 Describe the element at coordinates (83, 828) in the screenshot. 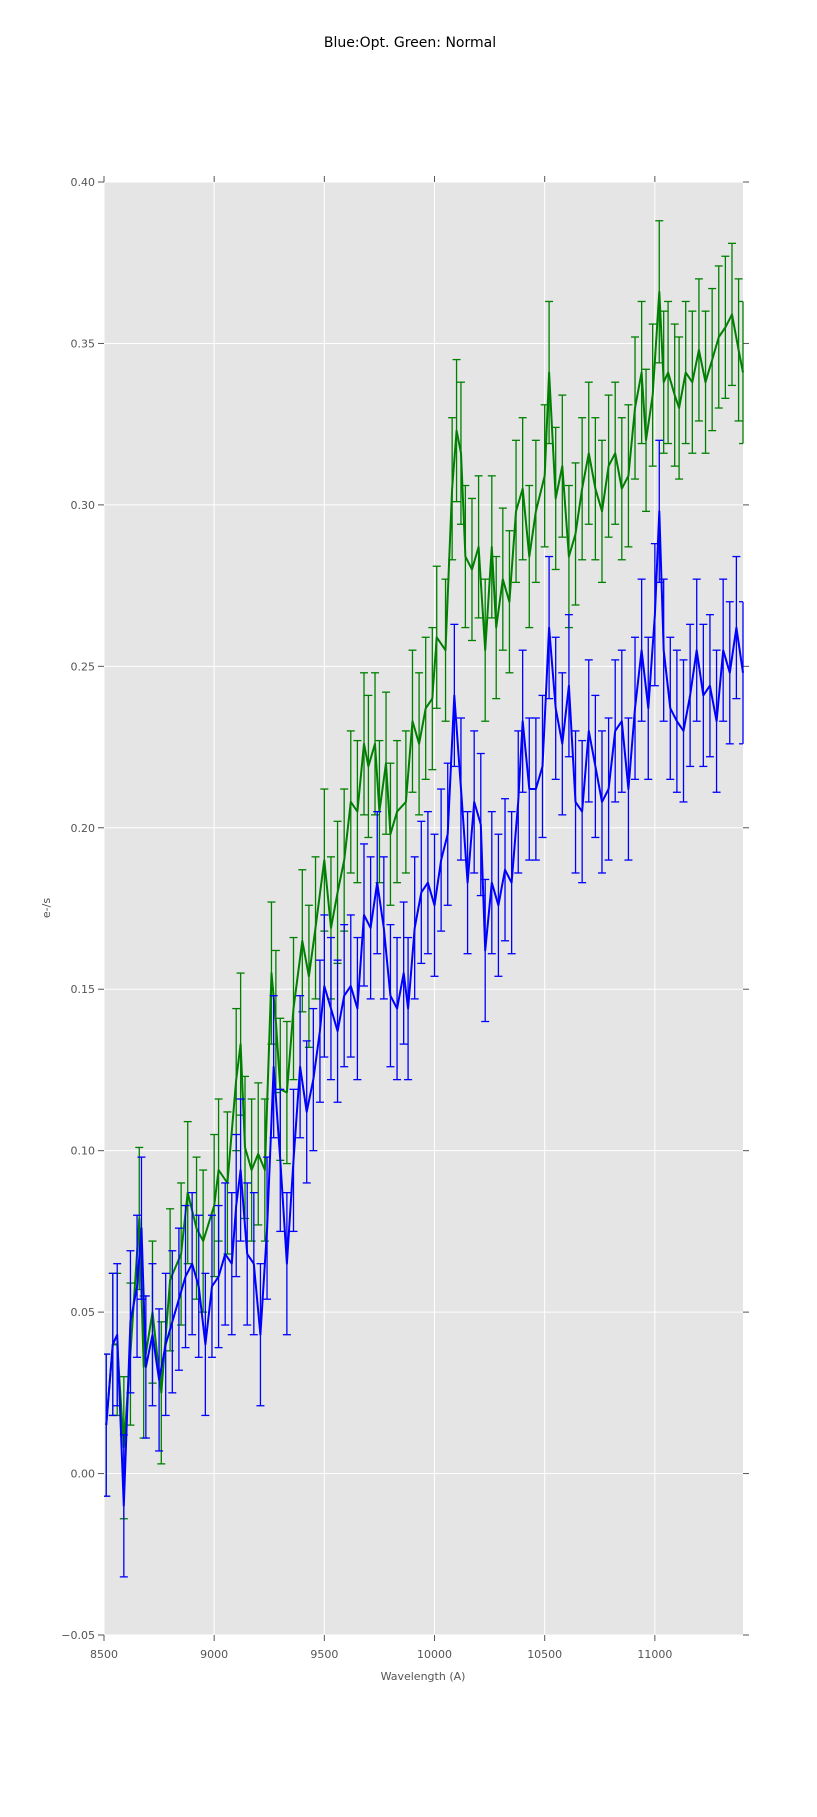

I see `y-tick-label: 0.20` at that location.